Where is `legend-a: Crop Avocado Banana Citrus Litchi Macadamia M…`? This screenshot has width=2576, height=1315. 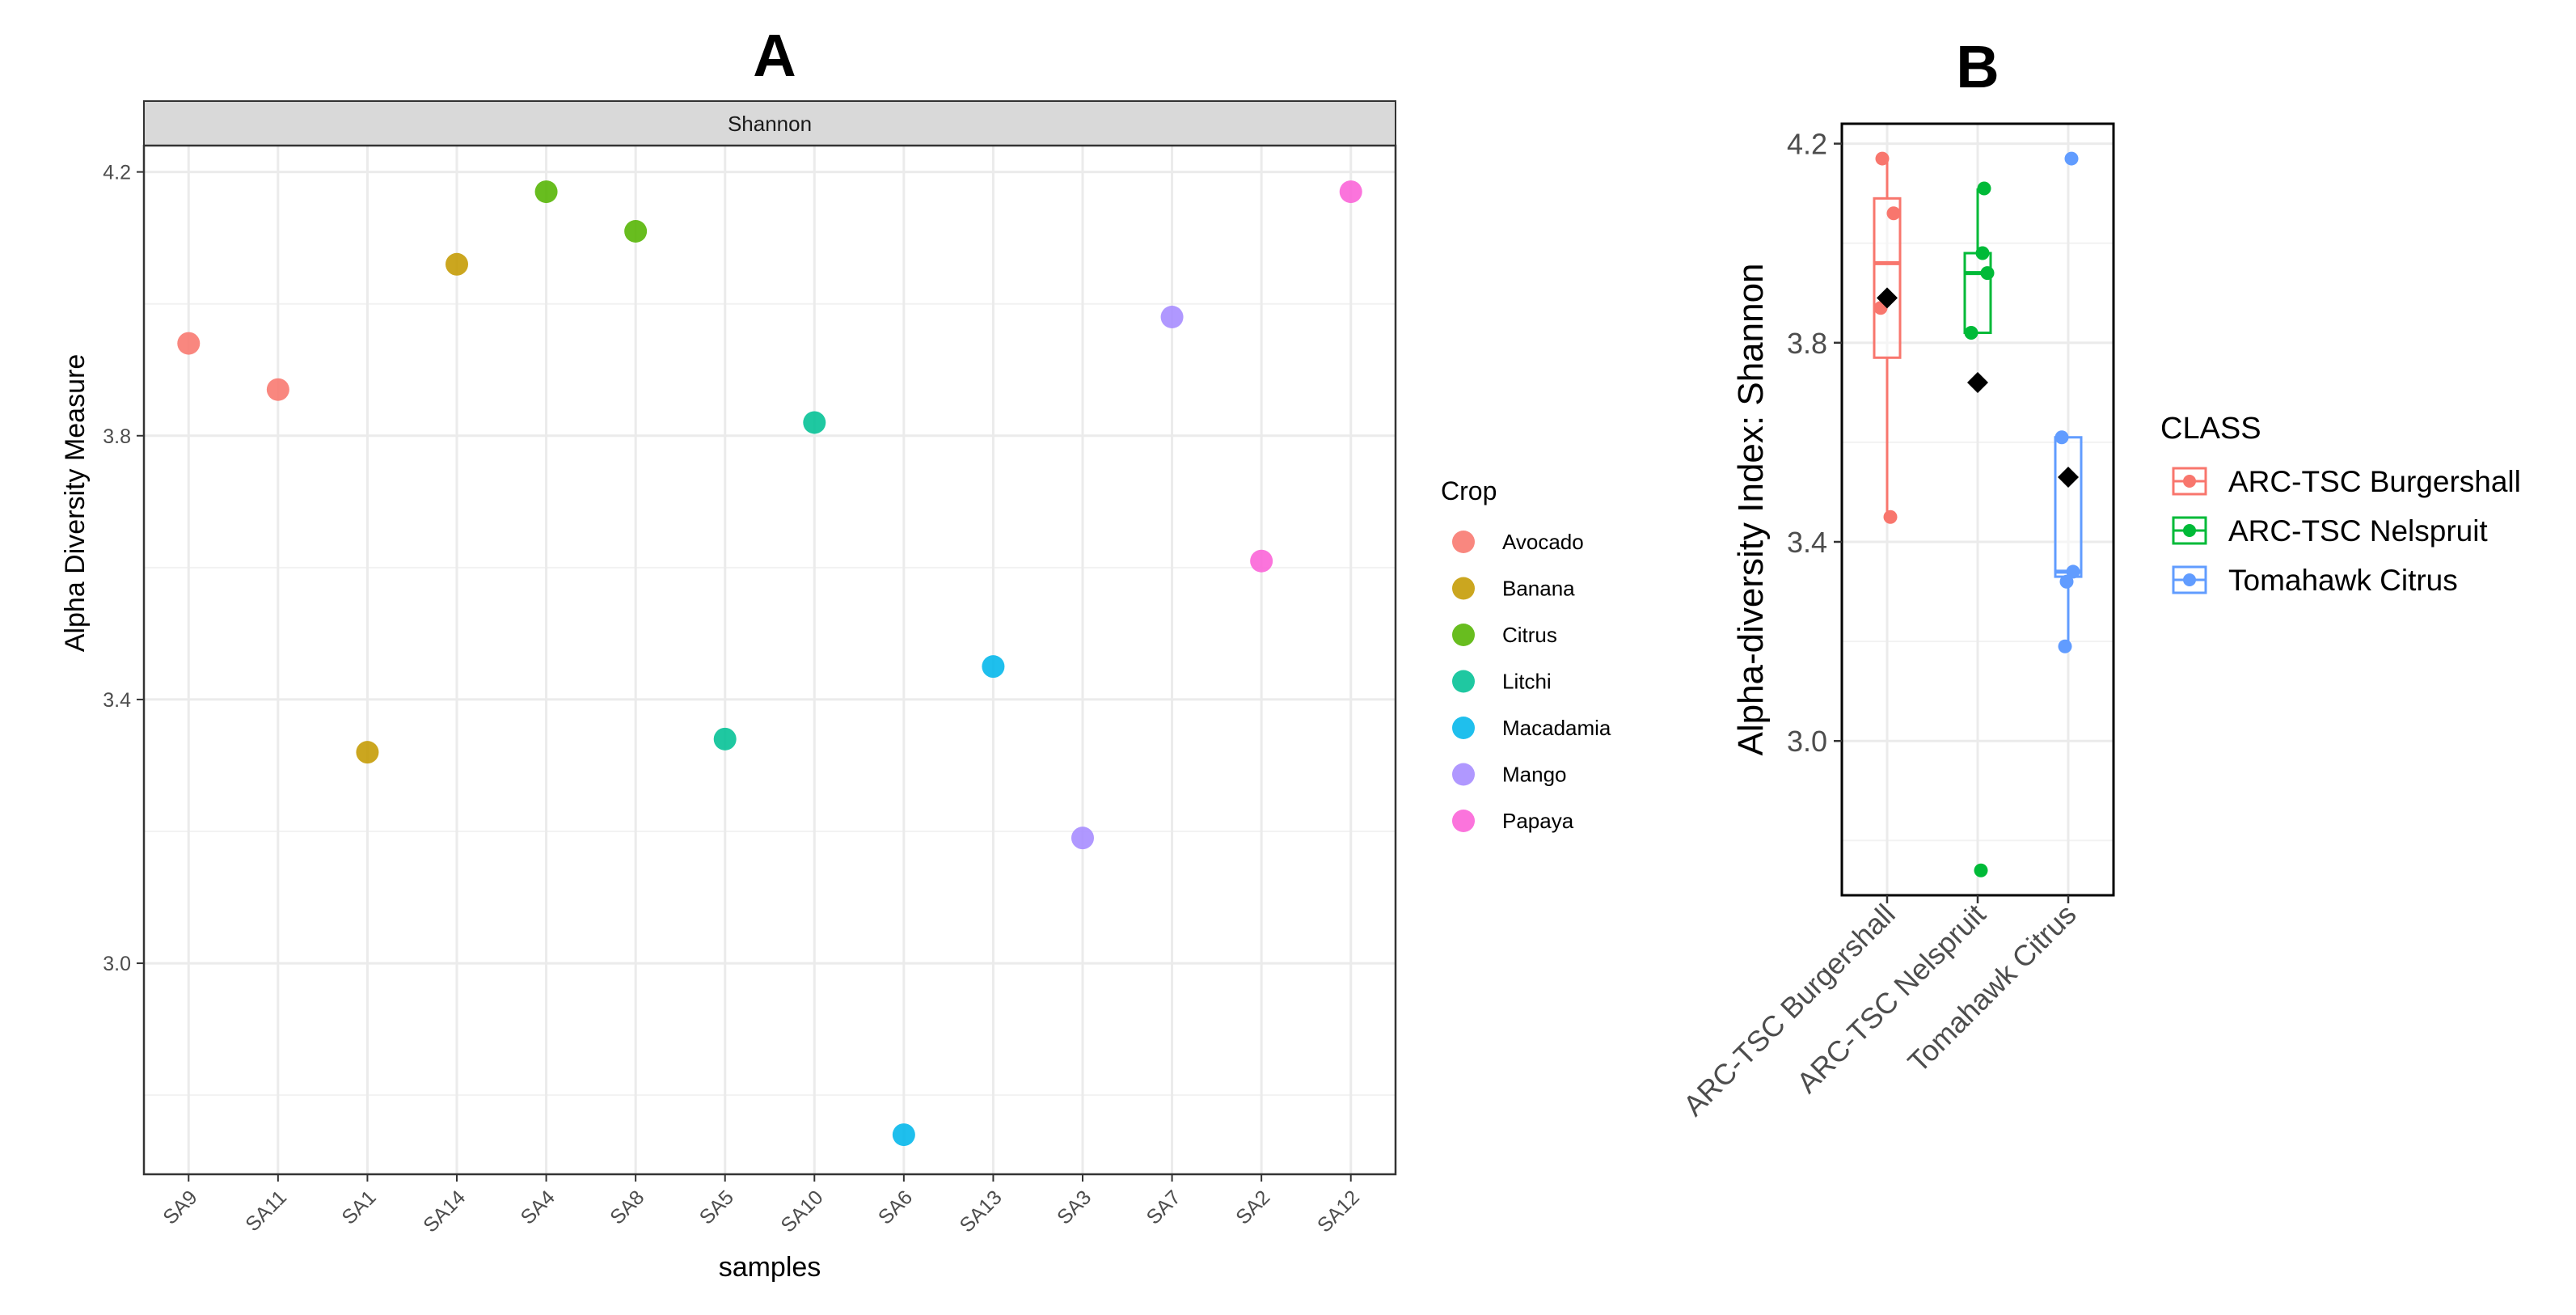
legend-a: Crop Avocado Banana Citrus Litchi Macadamia M… is located at coordinates (1526, 654).